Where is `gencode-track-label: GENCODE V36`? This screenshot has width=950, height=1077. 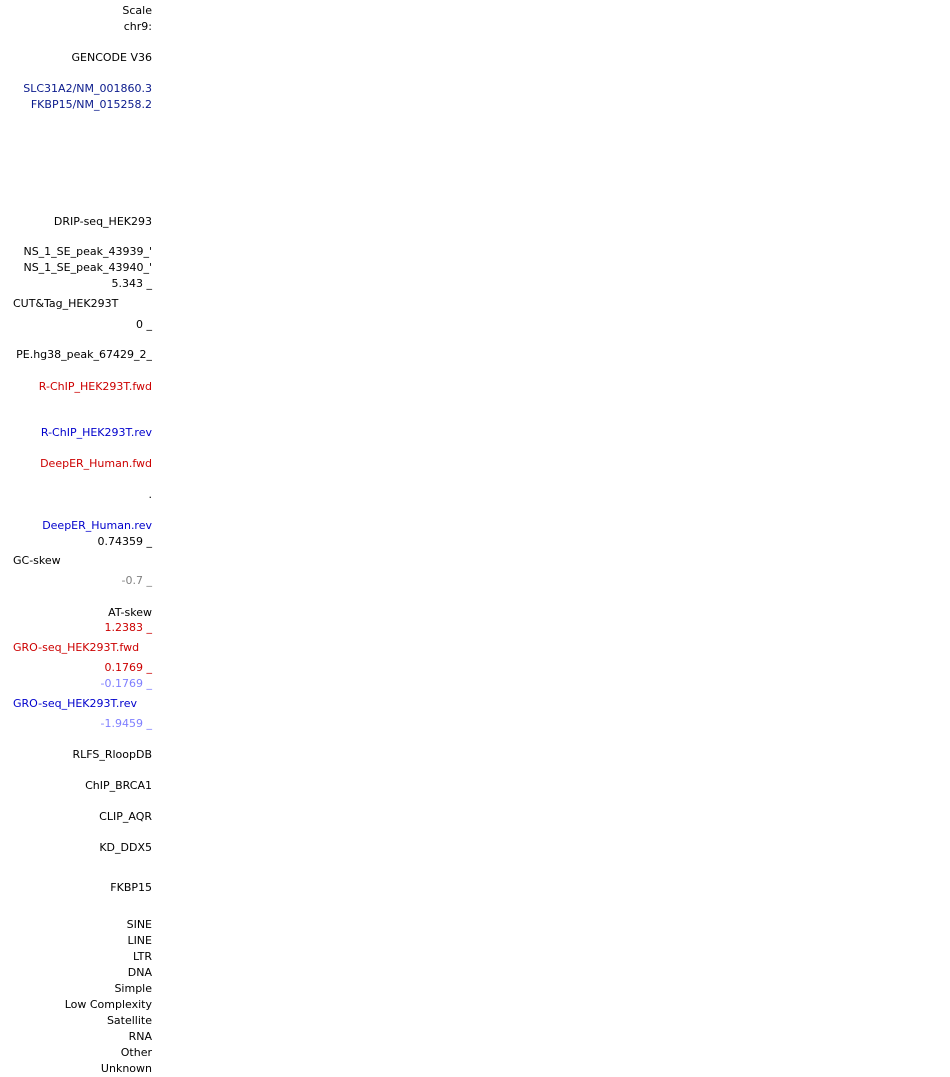
gencode-track-label: GENCODE V36 is located at coordinates (111, 57).